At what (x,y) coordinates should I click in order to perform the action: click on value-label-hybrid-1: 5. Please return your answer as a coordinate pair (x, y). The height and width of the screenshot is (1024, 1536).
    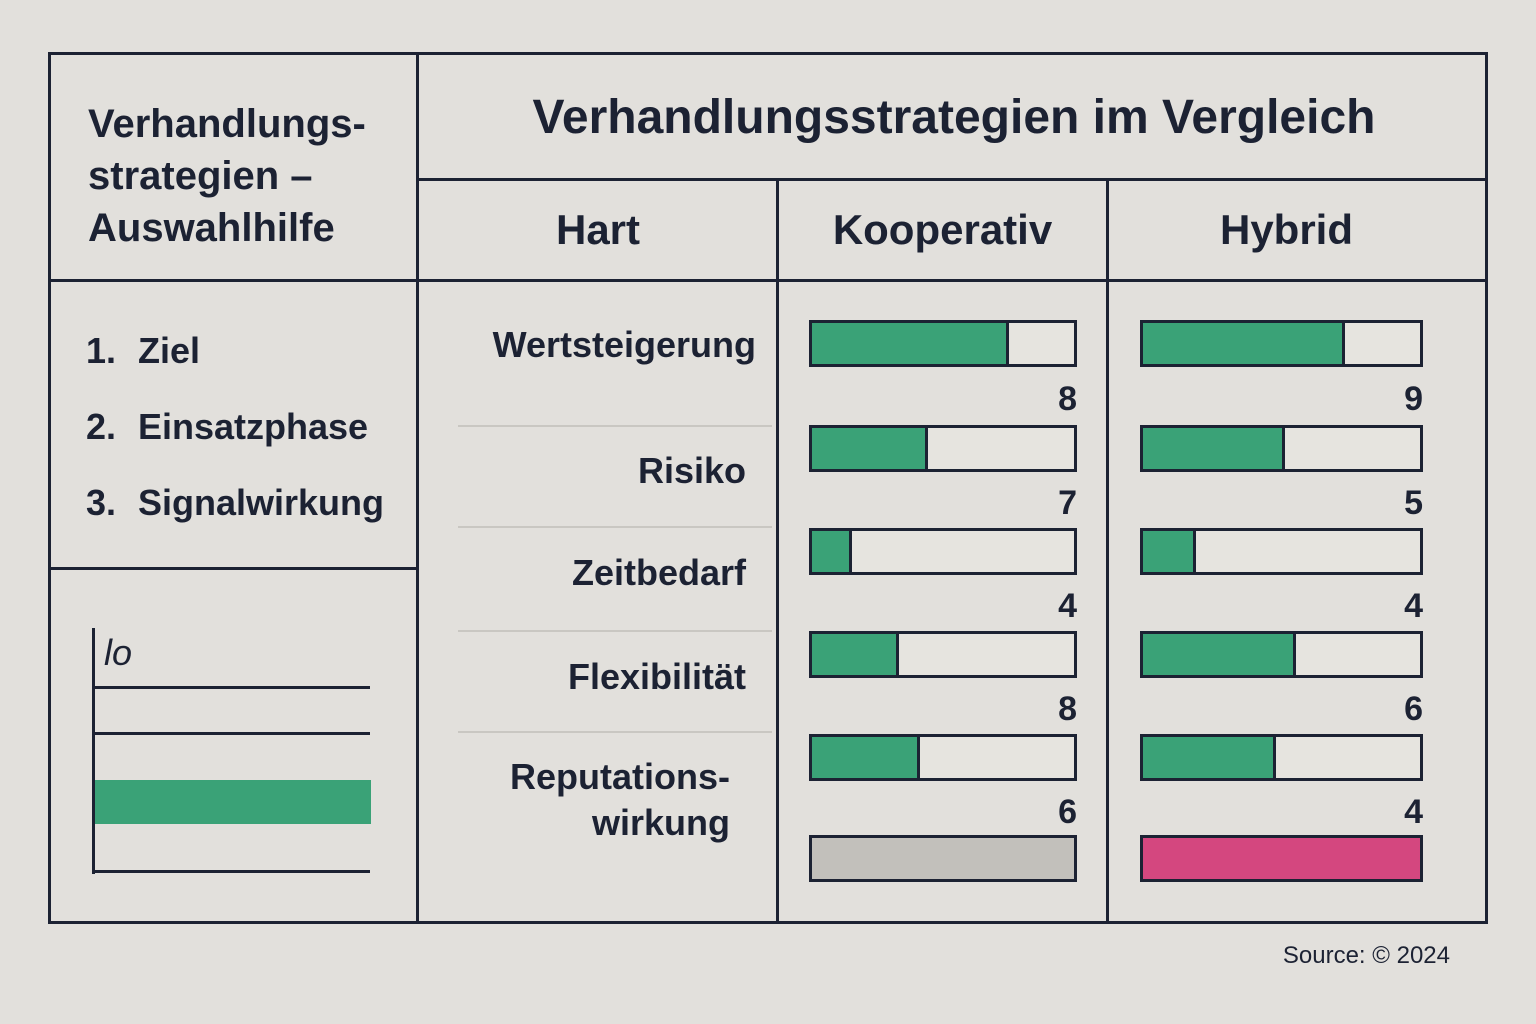
    Looking at the image, I should click on (1413, 503).